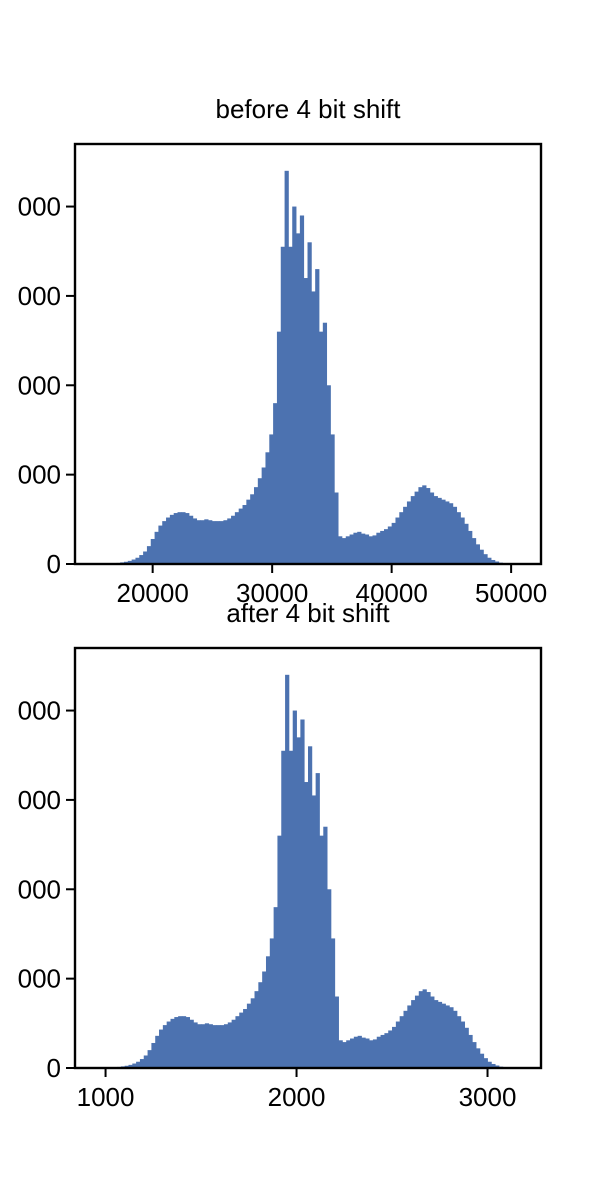 The height and width of the screenshot is (1200, 600). What do you see at coordinates (391, 593) in the screenshot?
I see `x-tick-label: 40000` at bounding box center [391, 593].